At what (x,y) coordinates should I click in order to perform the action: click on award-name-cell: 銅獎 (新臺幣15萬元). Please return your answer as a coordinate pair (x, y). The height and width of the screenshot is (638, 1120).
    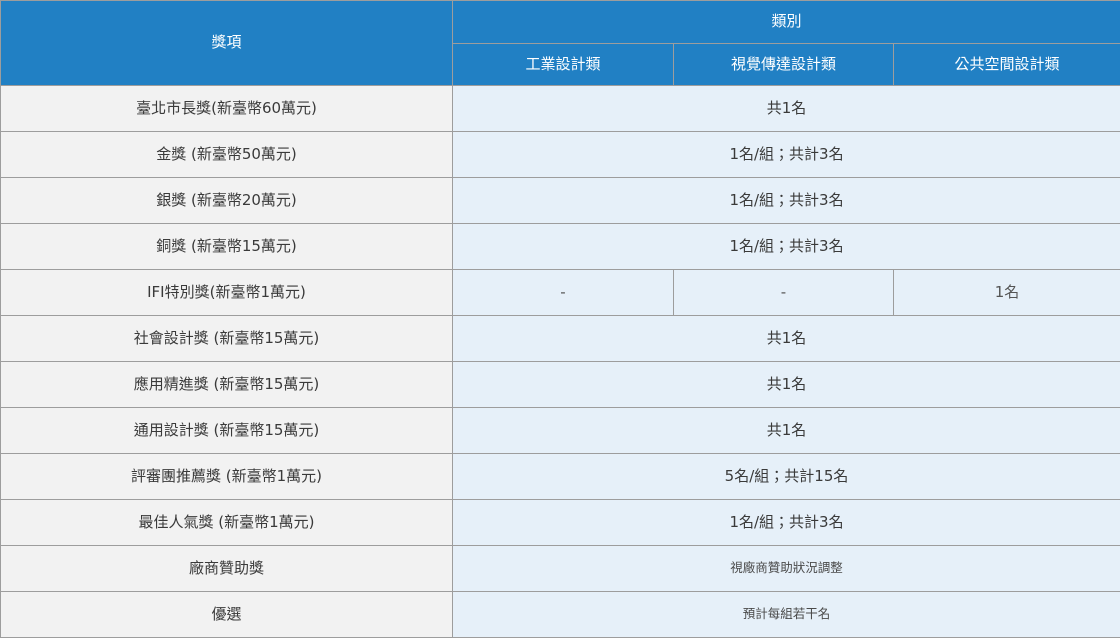
    Looking at the image, I should click on (227, 247).